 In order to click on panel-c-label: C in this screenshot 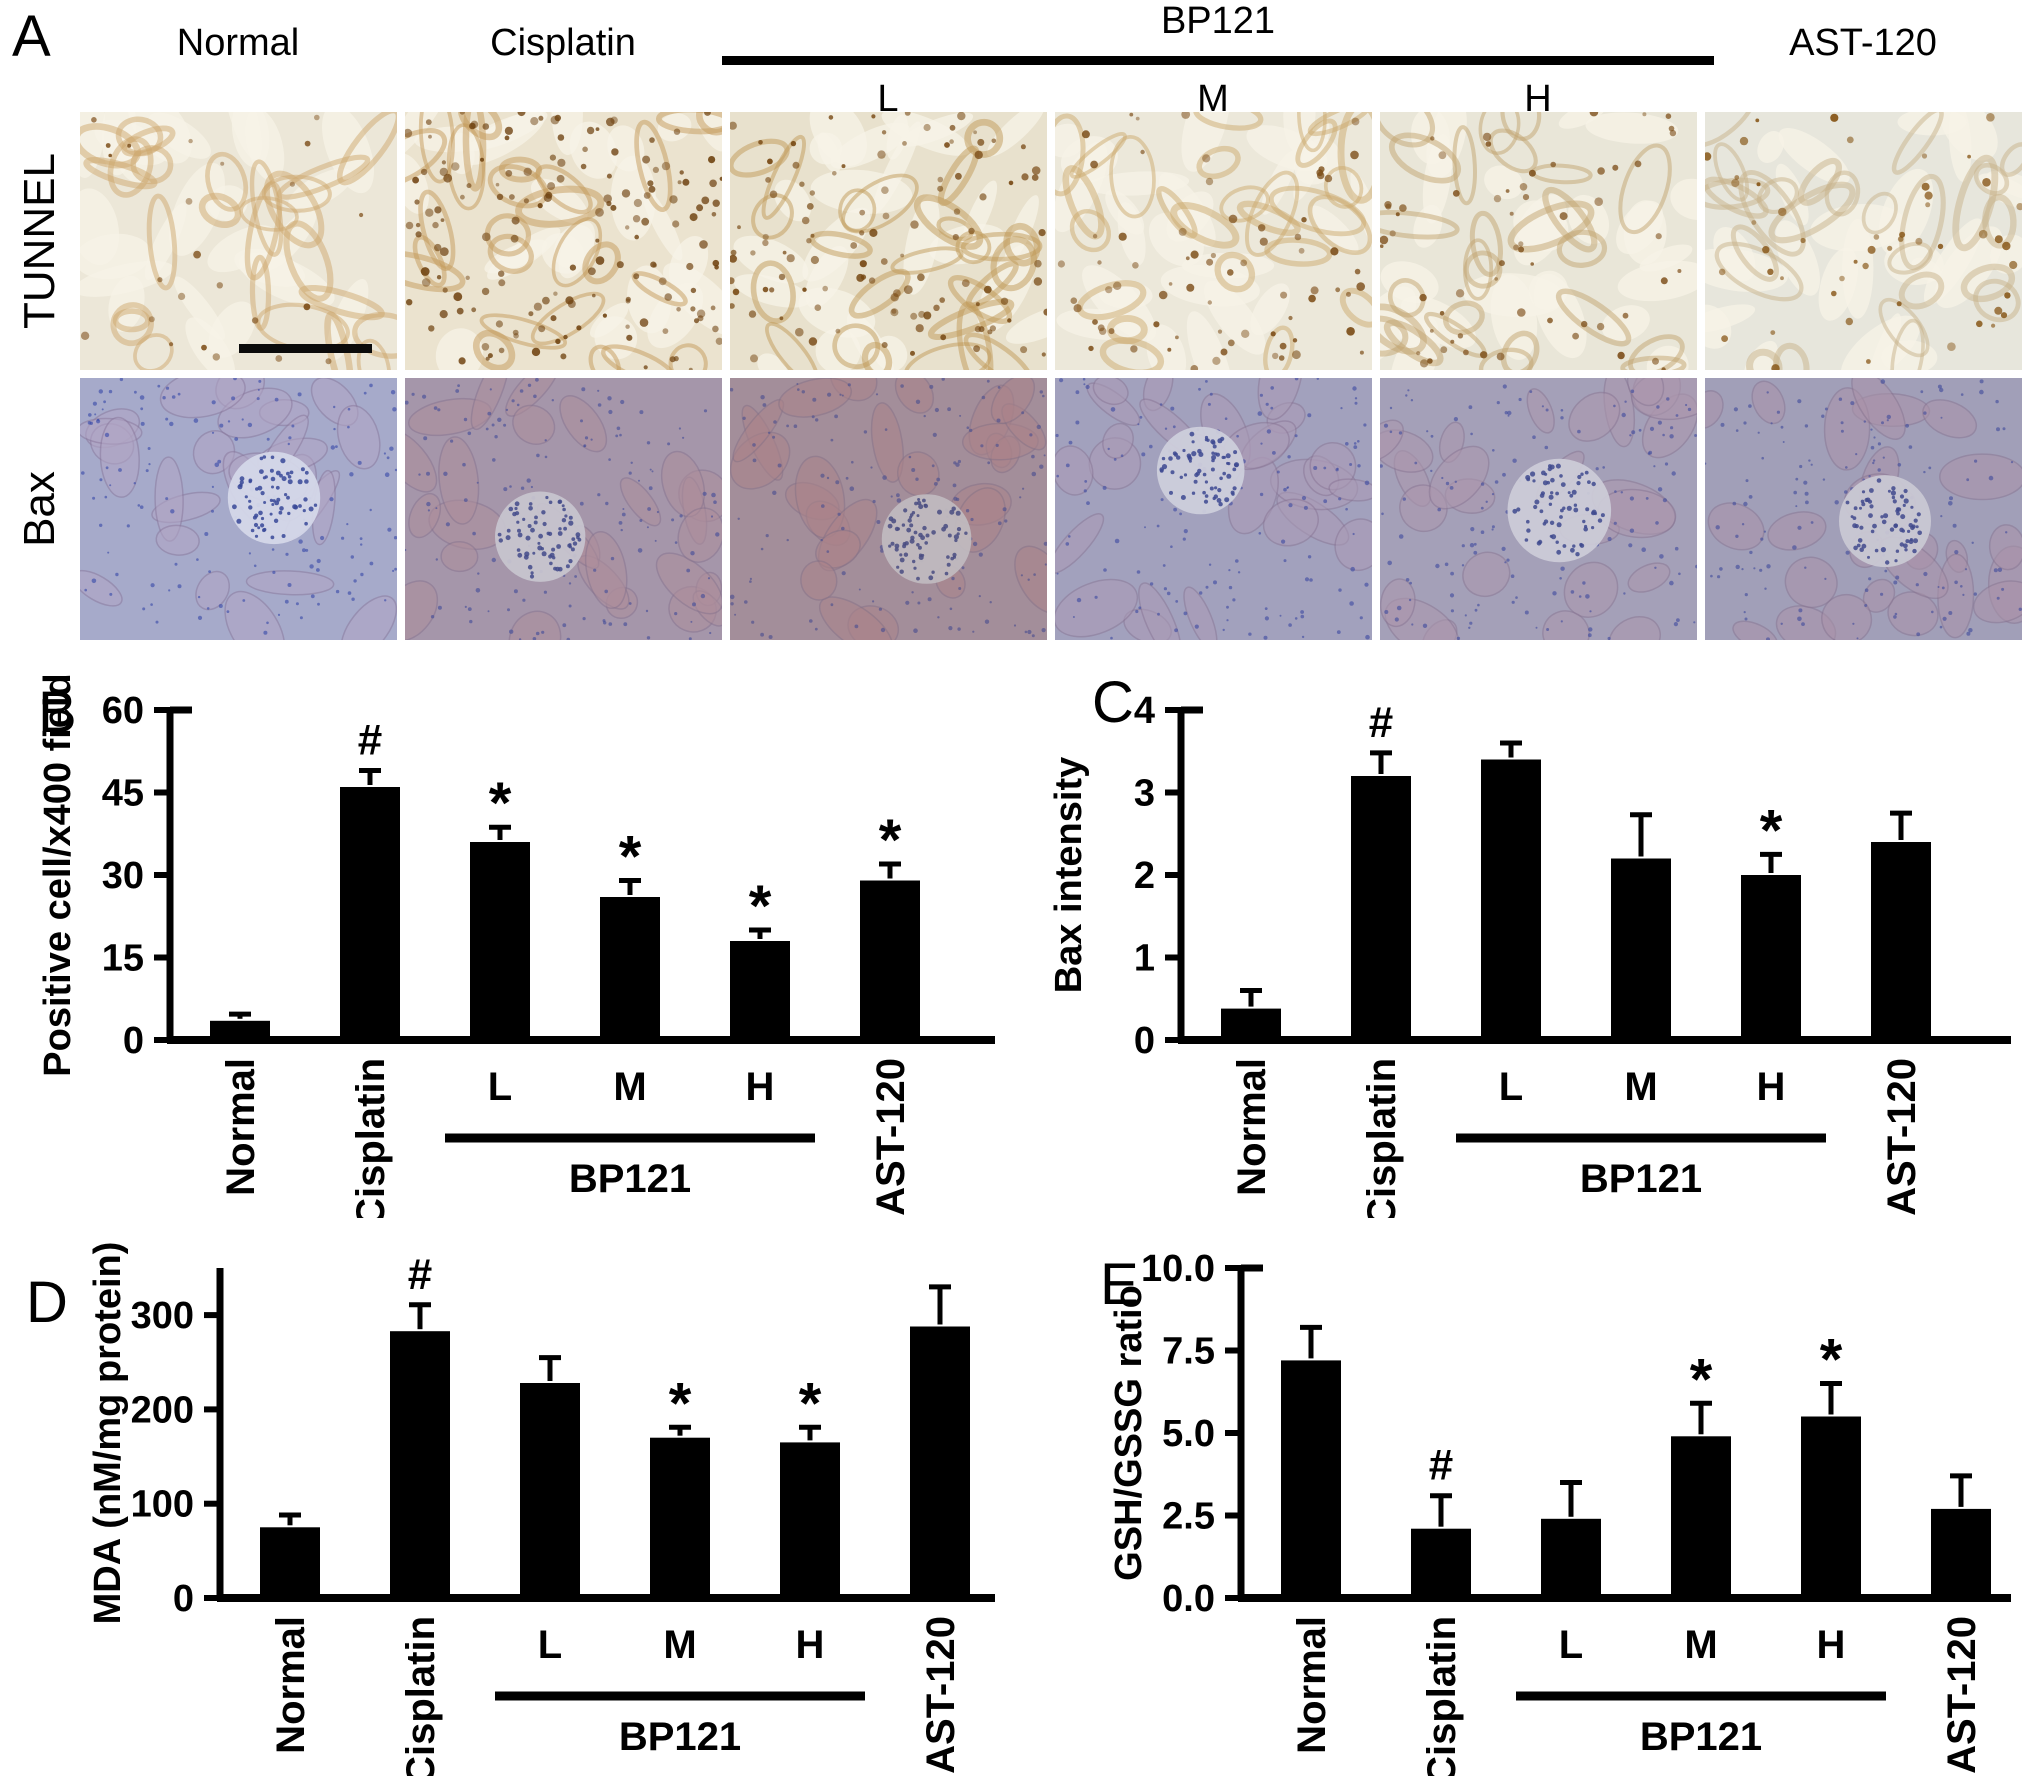, I will do `click(1113, 702)`.